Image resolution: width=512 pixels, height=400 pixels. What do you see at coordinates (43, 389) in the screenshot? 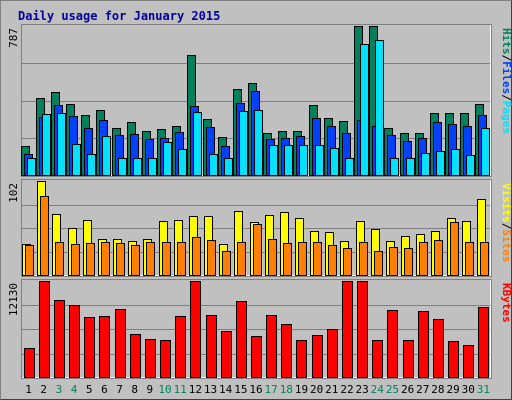
I see `day-label-2: 2` at bounding box center [43, 389].